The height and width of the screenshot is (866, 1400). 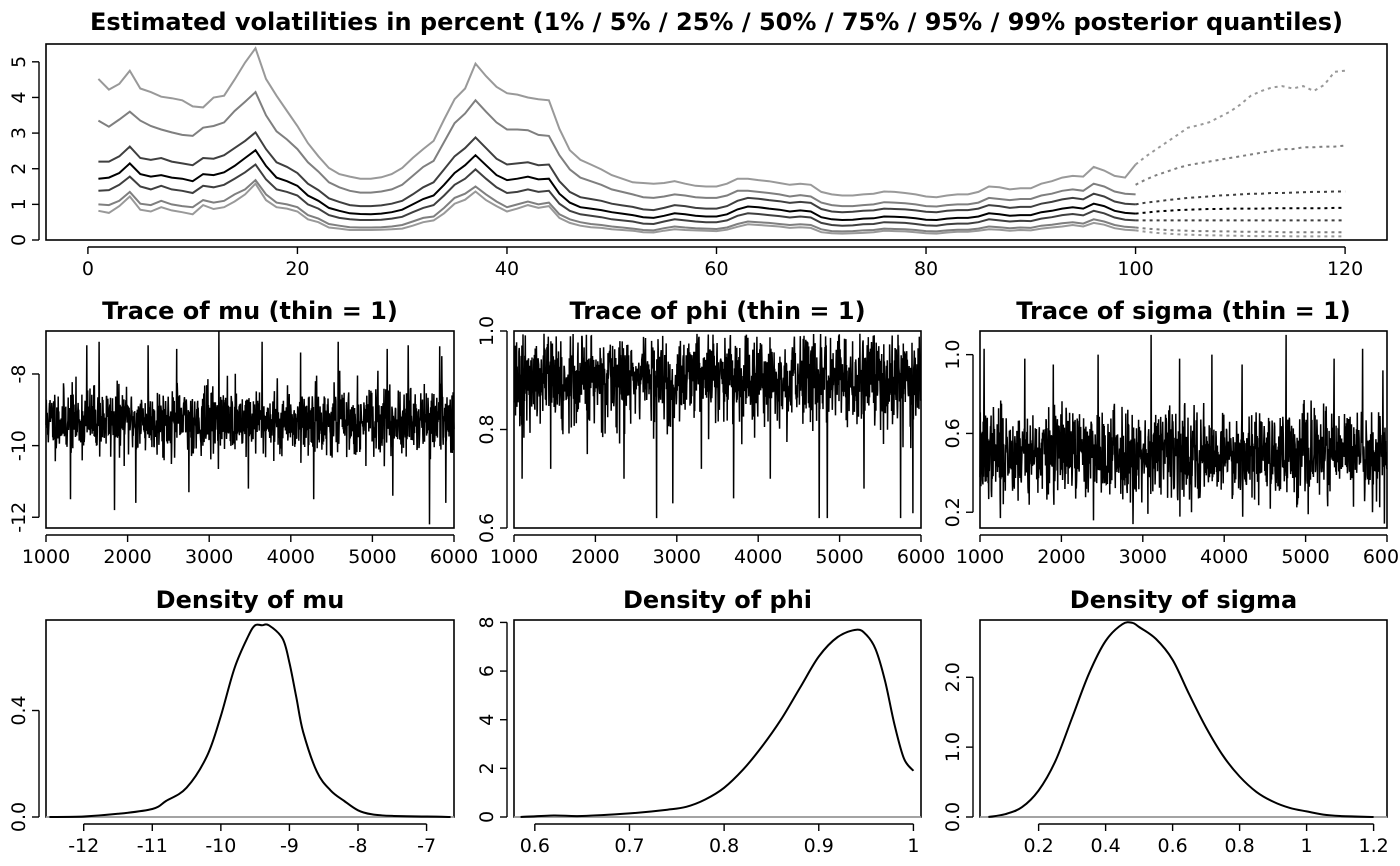 What do you see at coordinates (487, 622) in the screenshot?
I see `y-tick-label: 8` at bounding box center [487, 622].